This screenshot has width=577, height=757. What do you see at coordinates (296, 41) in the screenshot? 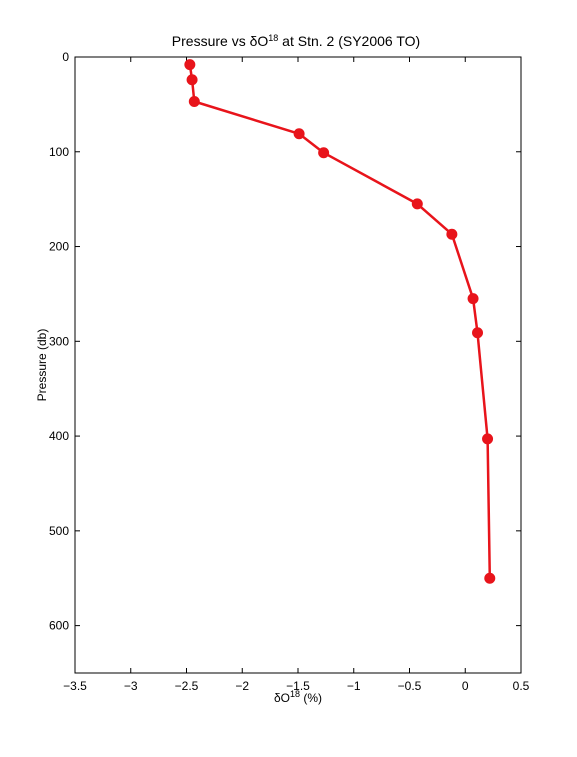
I see `chart-title: Pressure vs δO18 at Stn. 2 (SY2006 TO)` at bounding box center [296, 41].